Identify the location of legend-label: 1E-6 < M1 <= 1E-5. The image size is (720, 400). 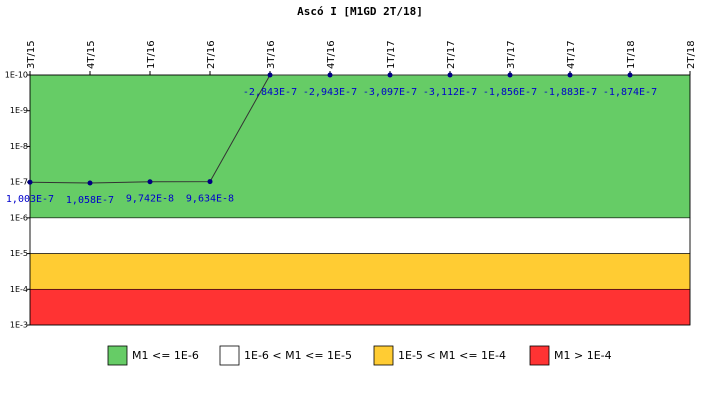
(298, 355).